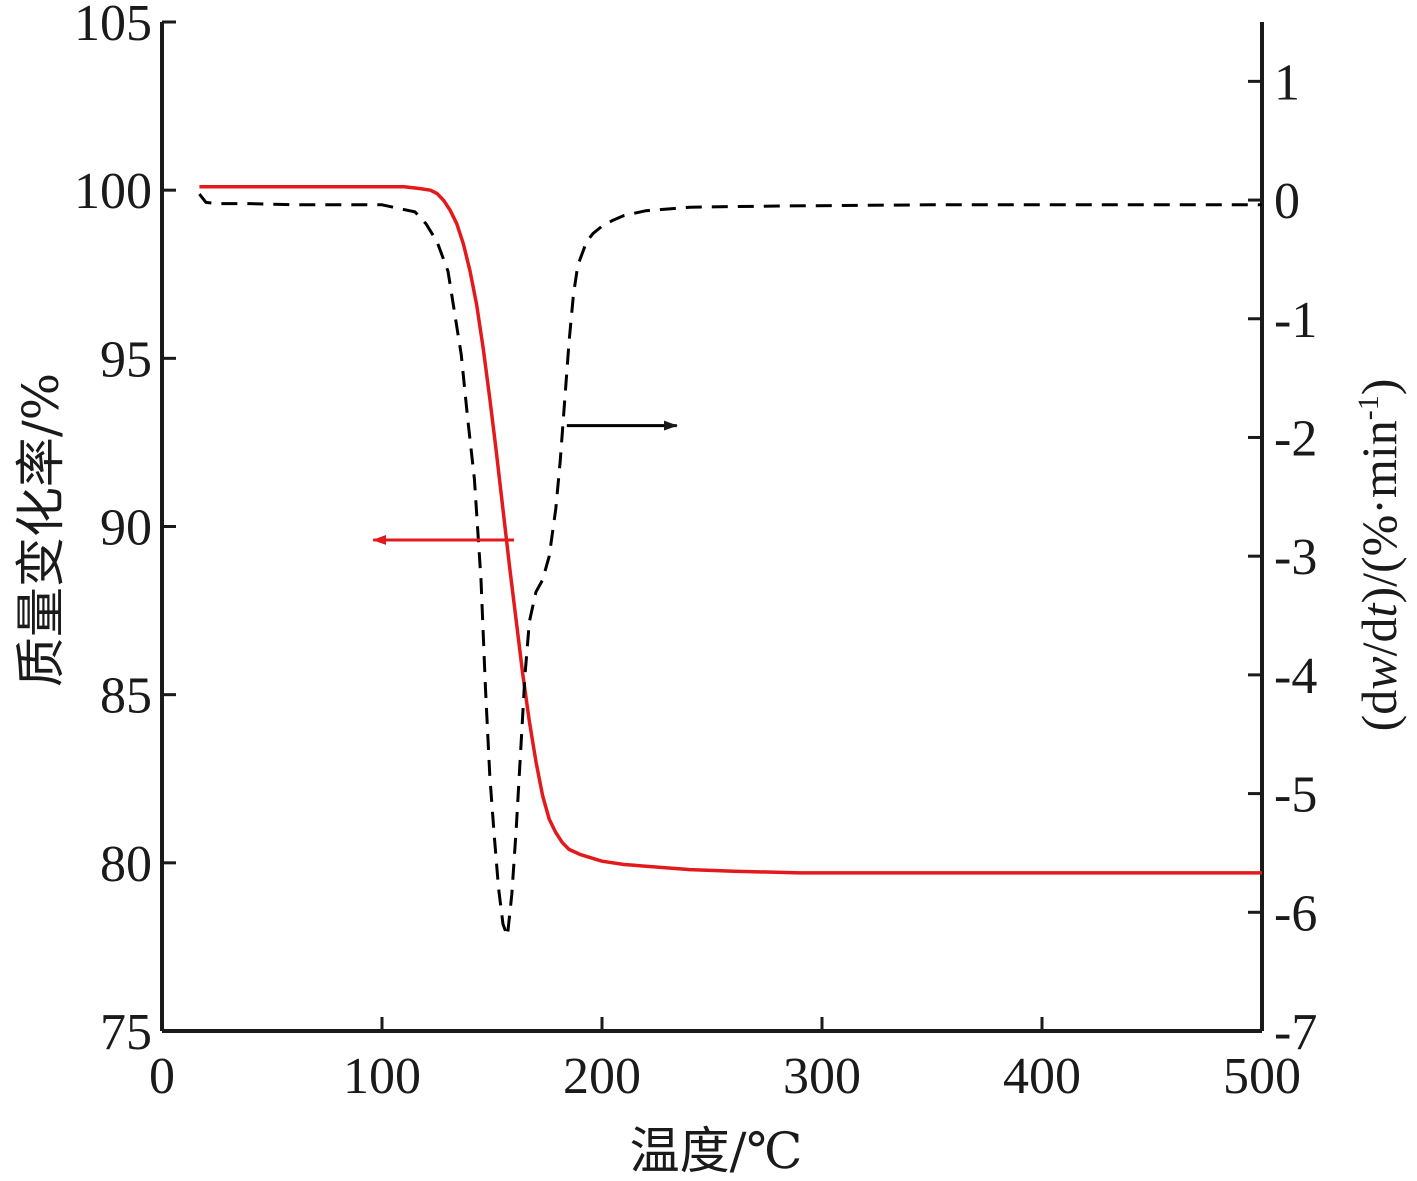 Image resolution: width=1417 pixels, height=1181 pixels. What do you see at coordinates (41, 530) in the screenshot?
I see `y-axis-left-label: 质量变化率/%` at bounding box center [41, 530].